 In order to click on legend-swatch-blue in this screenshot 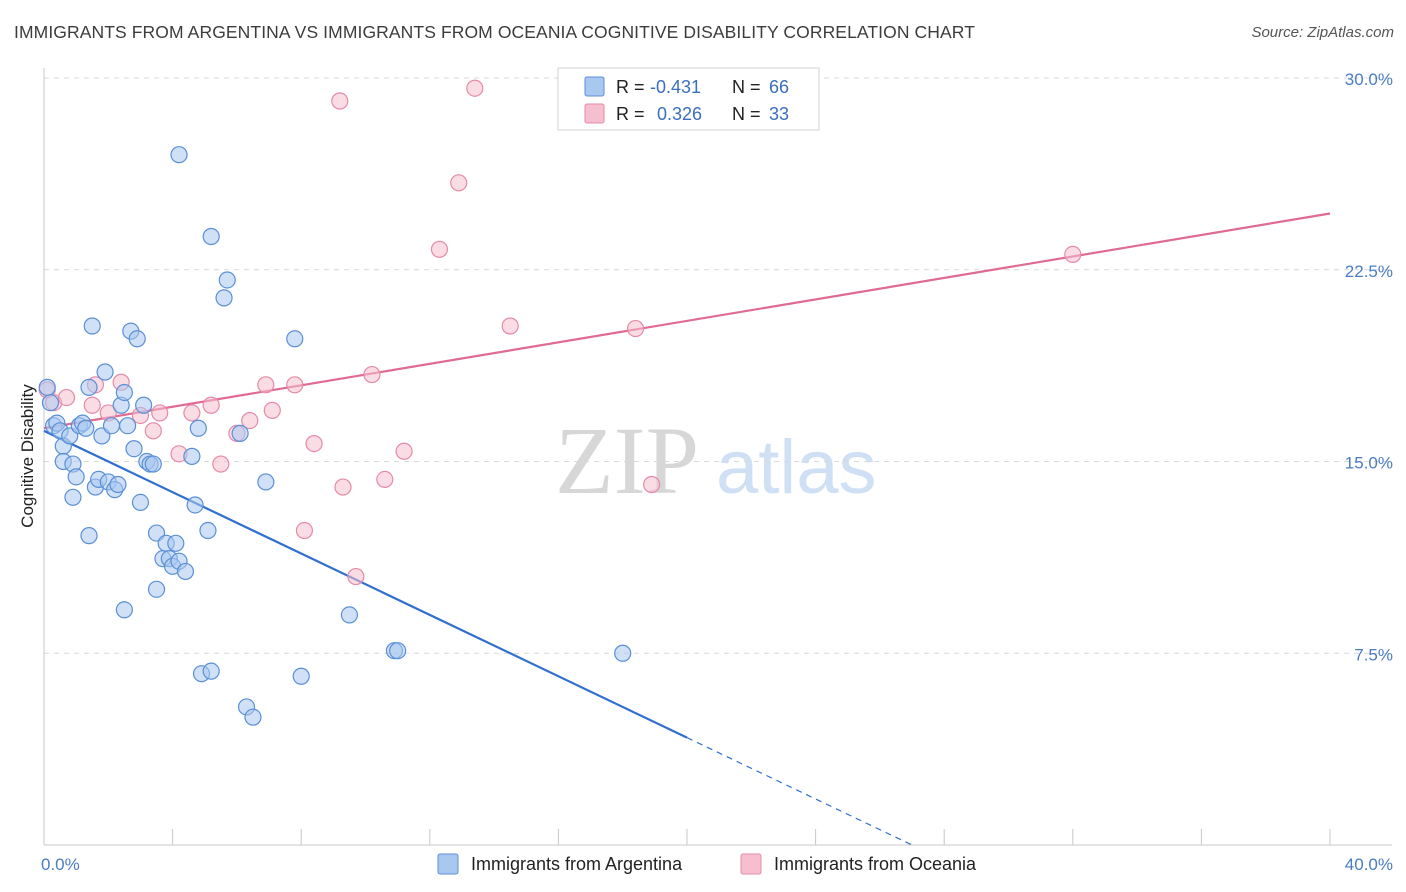, I will do `click(594, 86)`.